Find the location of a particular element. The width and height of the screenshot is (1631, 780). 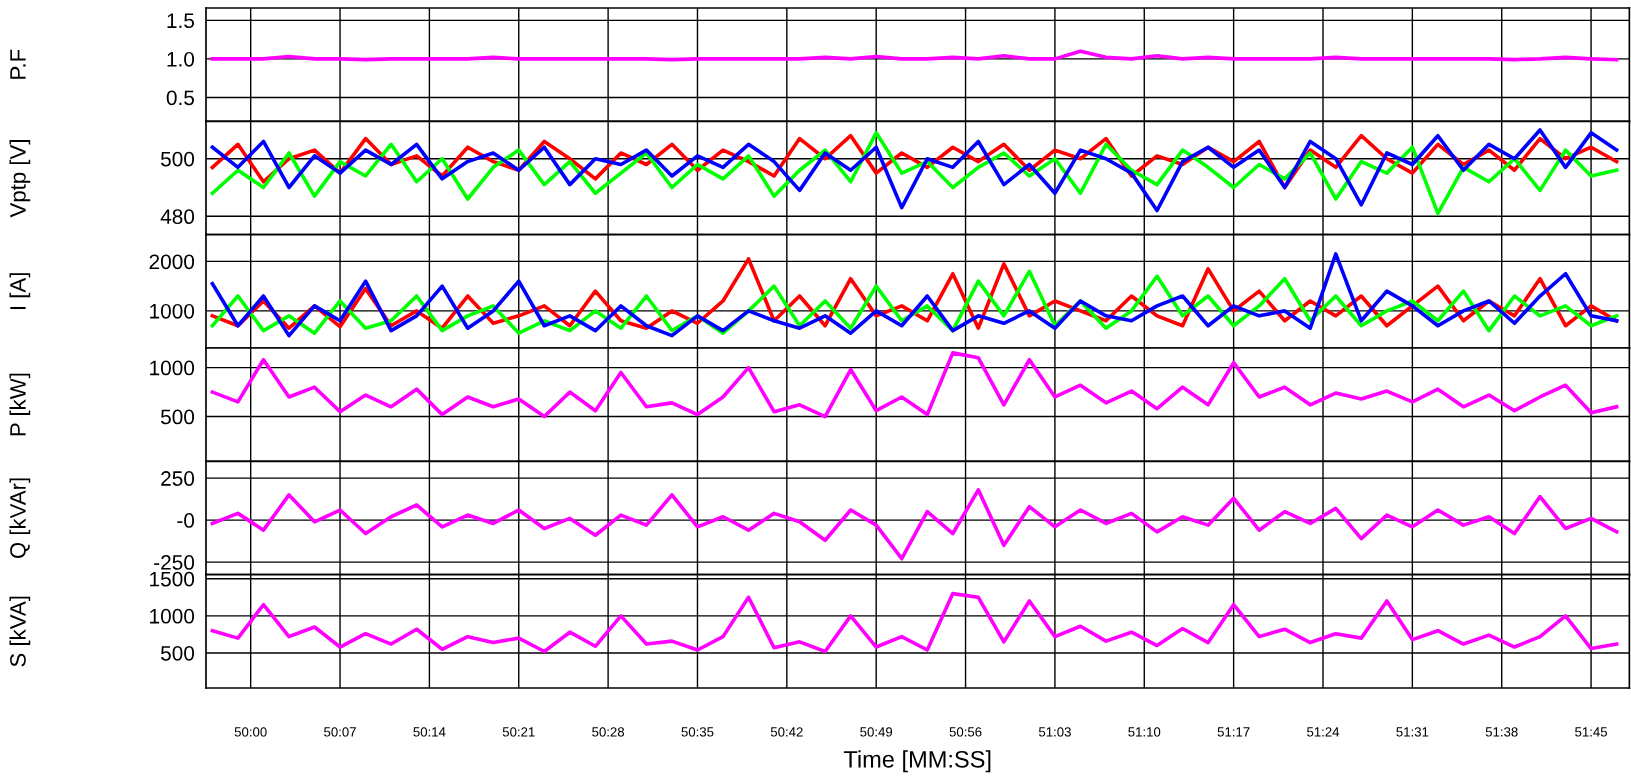

y-tick-label: -0 is located at coordinates (186, 520).